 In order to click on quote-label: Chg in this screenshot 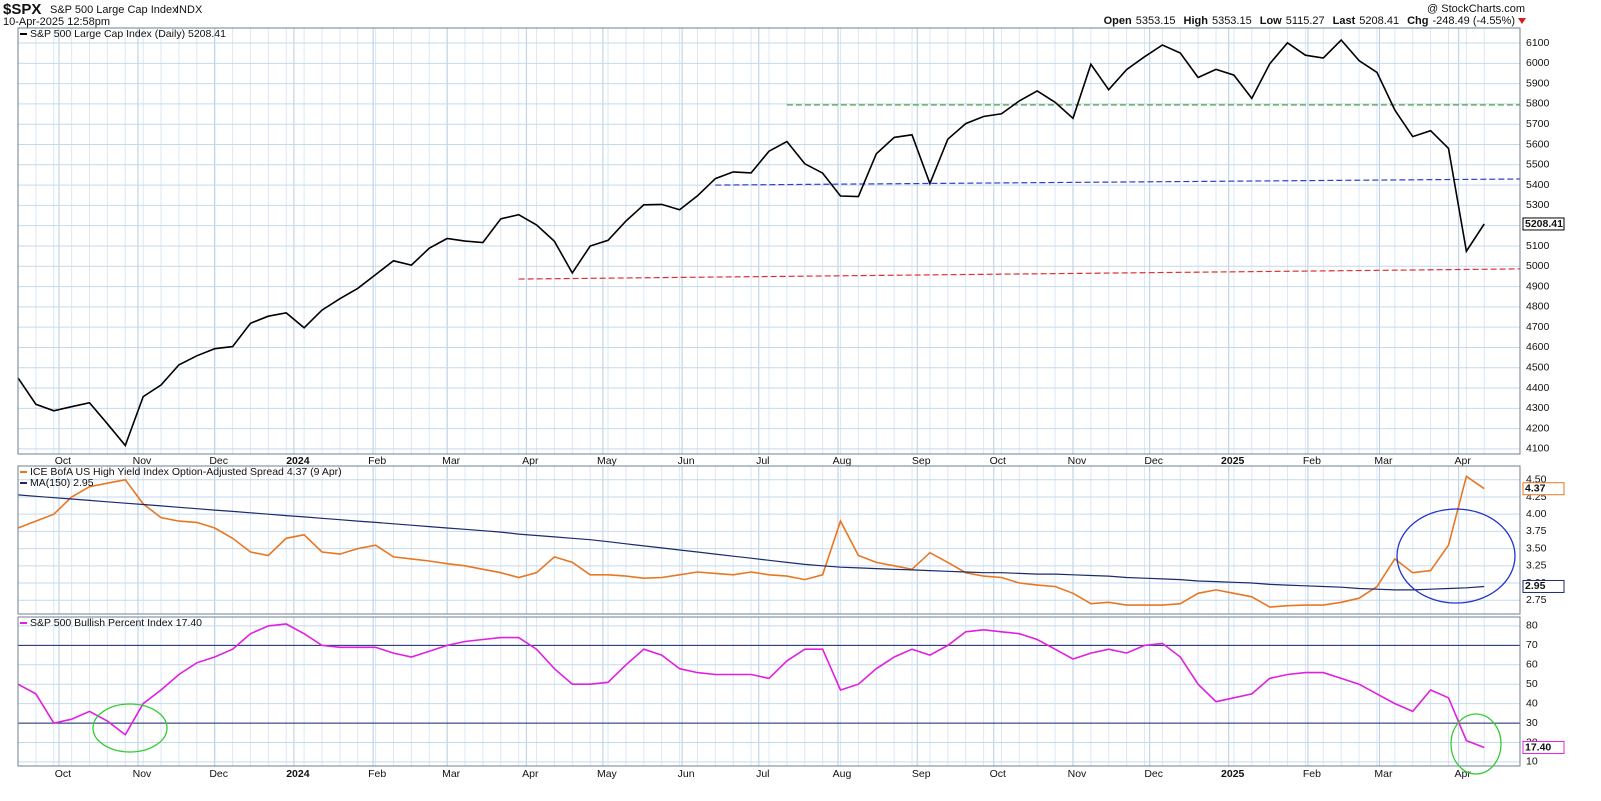, I will do `click(1417, 21)`.